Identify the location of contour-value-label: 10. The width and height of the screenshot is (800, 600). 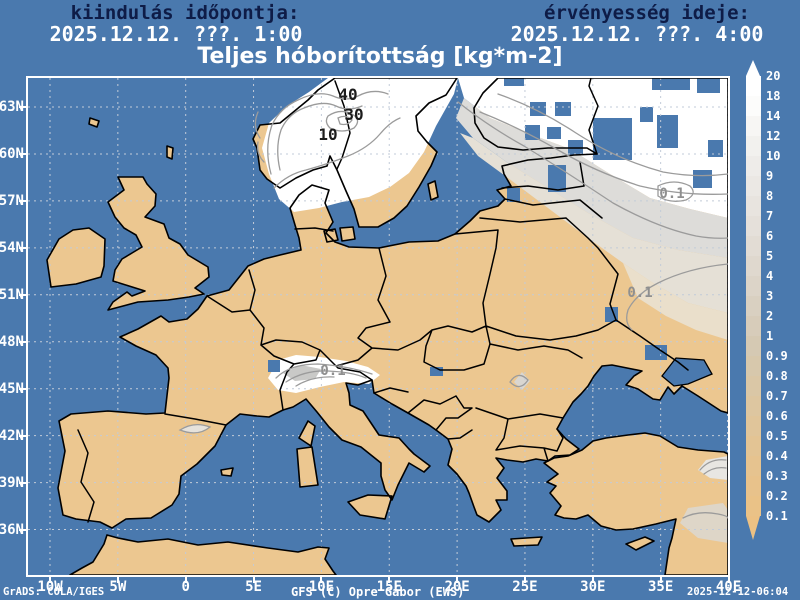
(327, 134).